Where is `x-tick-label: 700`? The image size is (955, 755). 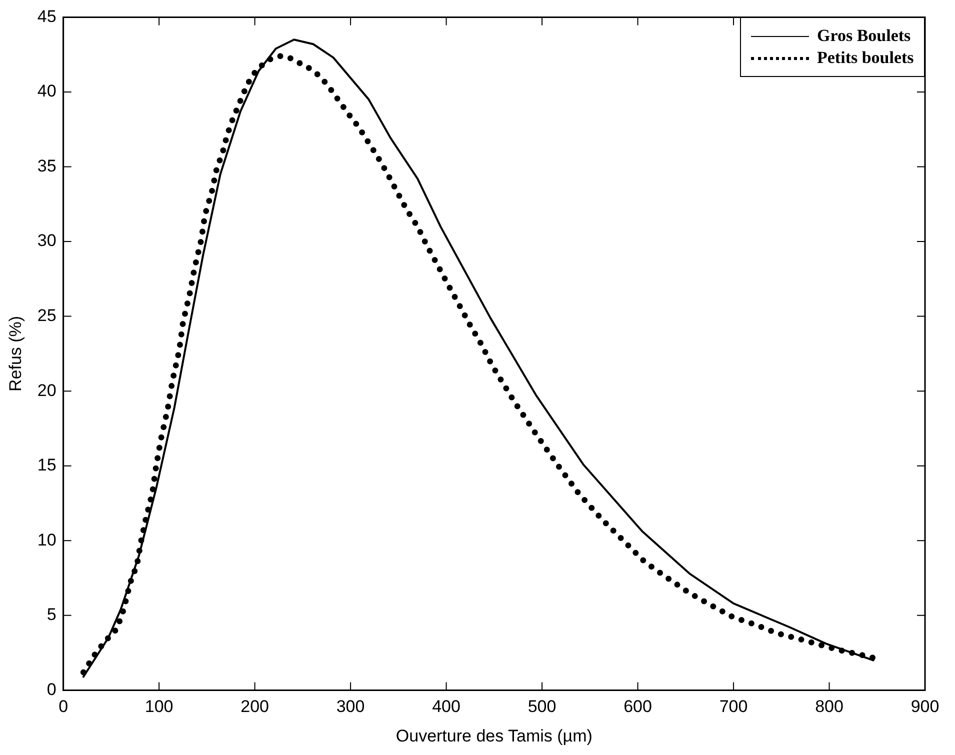 x-tick-label: 700 is located at coordinates (733, 706).